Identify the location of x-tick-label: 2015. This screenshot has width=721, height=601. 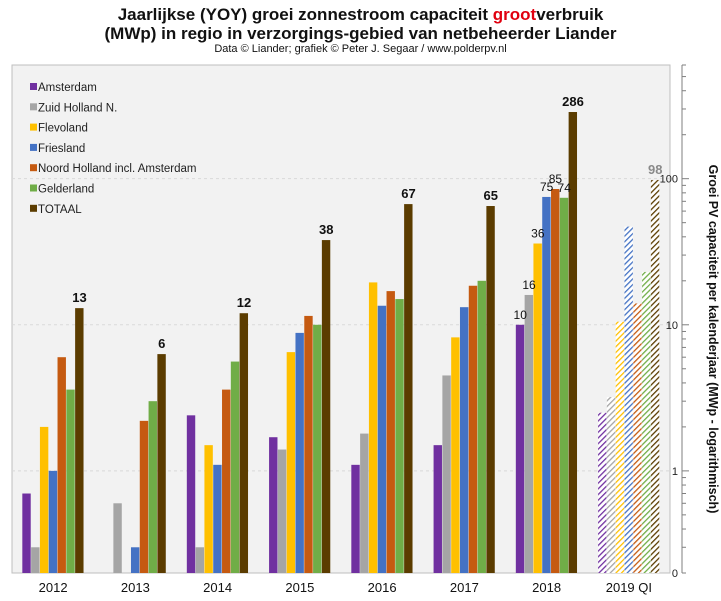
(299, 587).